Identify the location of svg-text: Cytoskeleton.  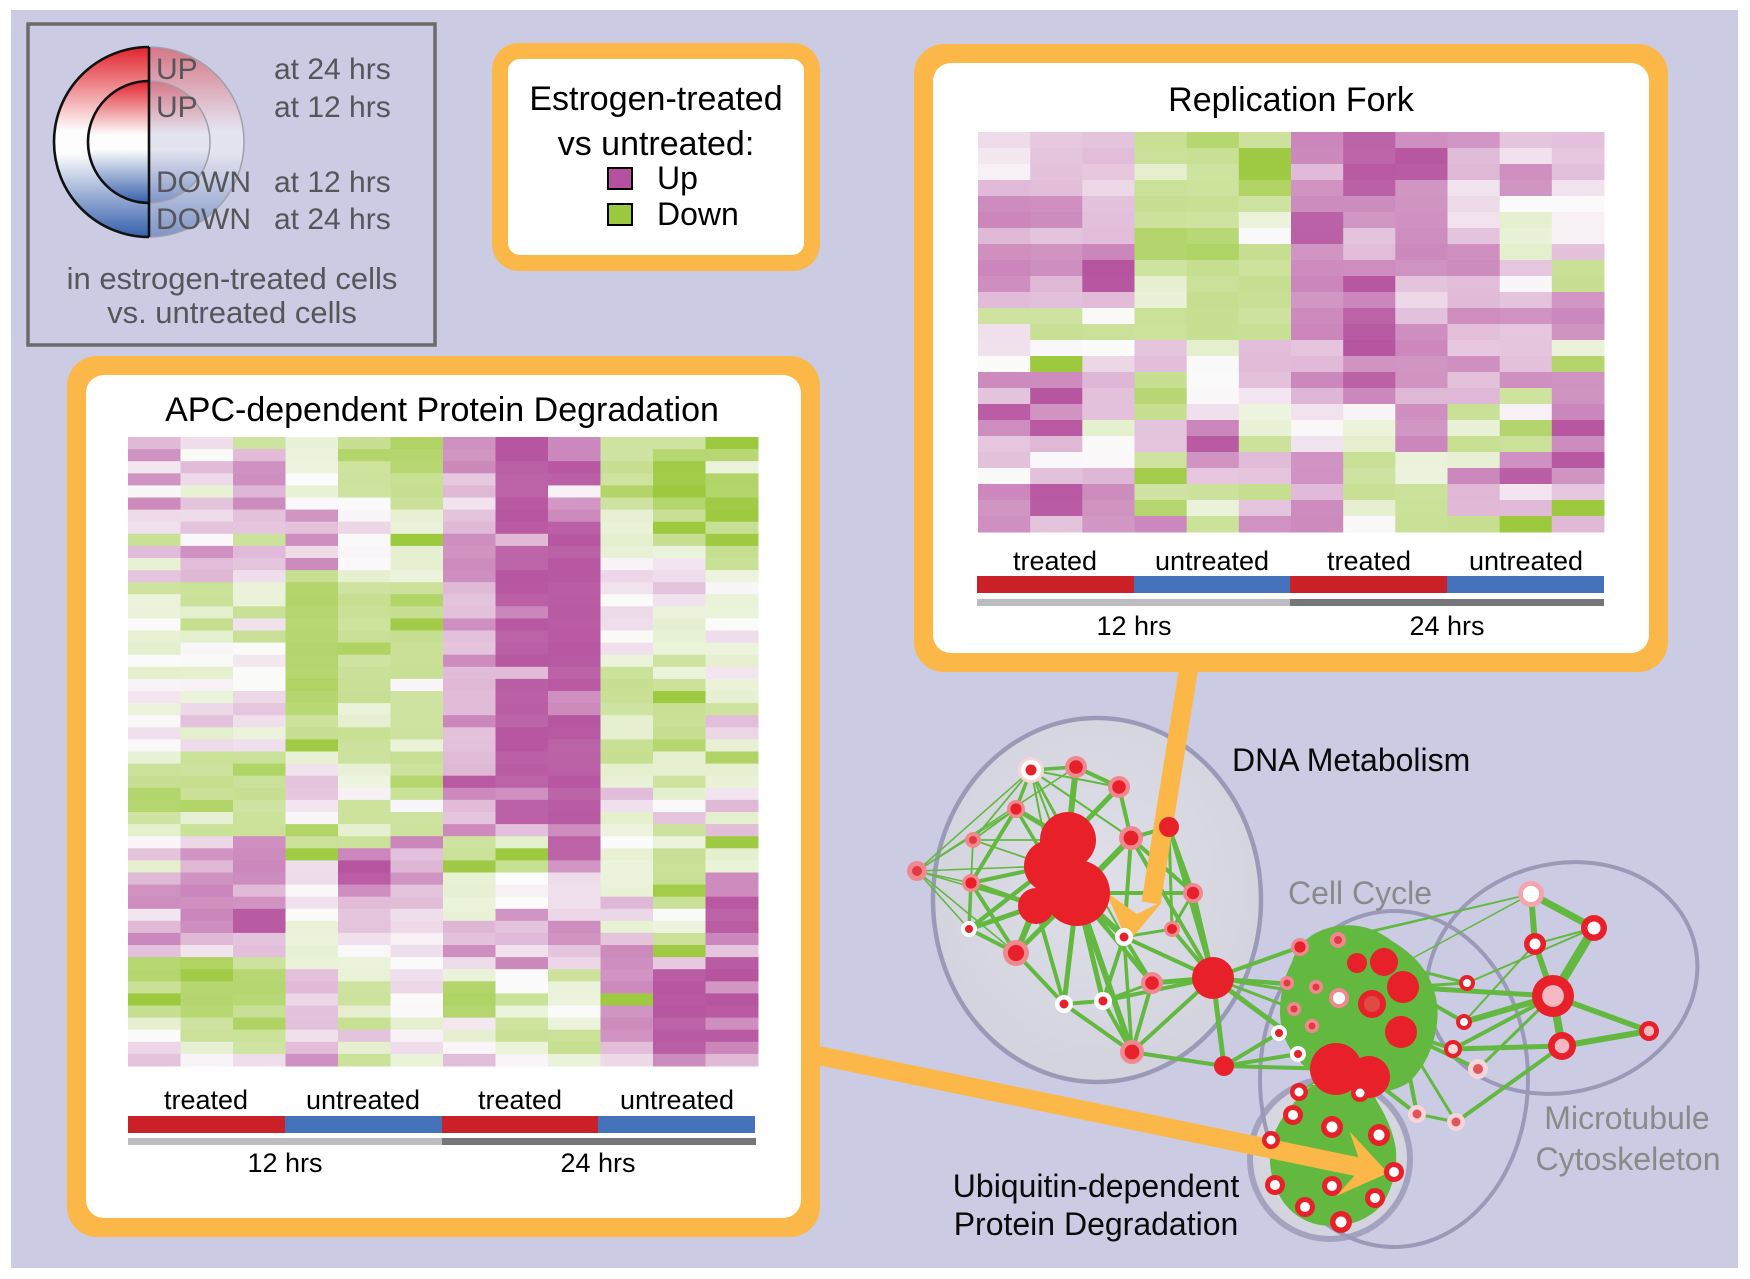
(1628, 1159).